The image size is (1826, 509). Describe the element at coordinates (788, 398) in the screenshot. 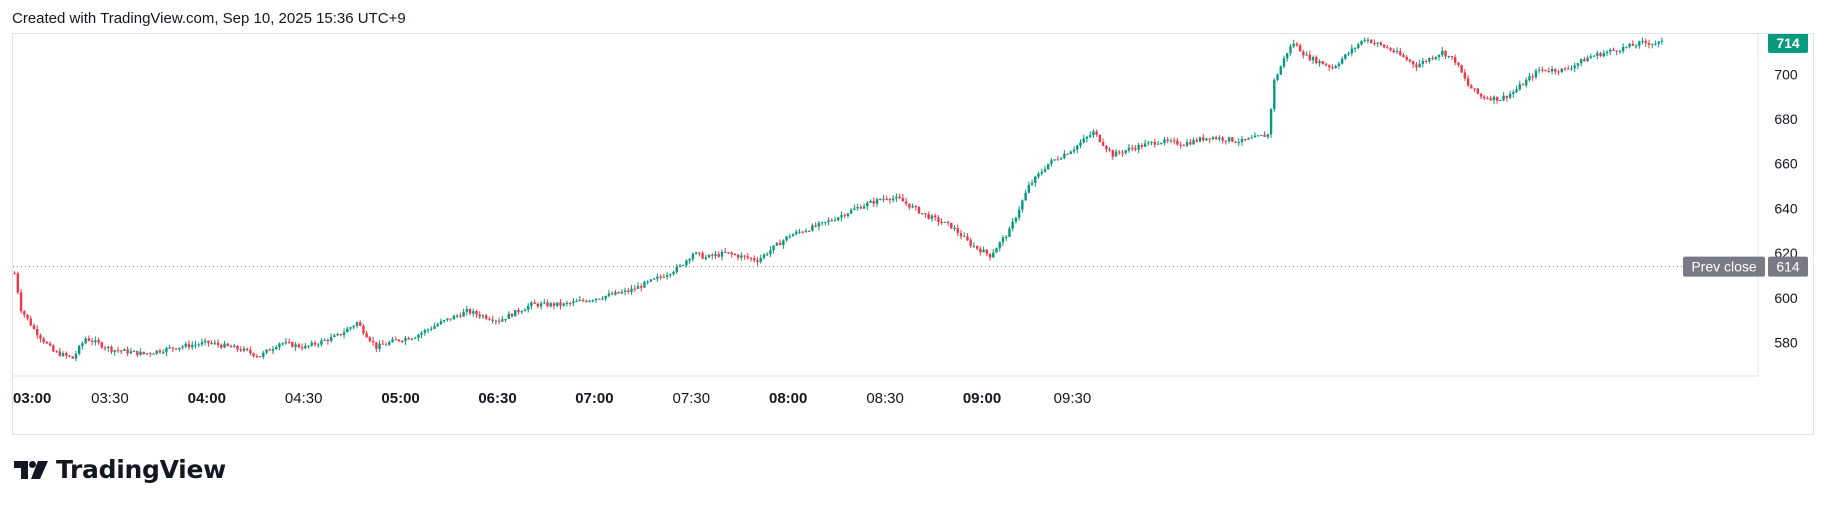

I see `time-tick-label: 08:00` at that location.